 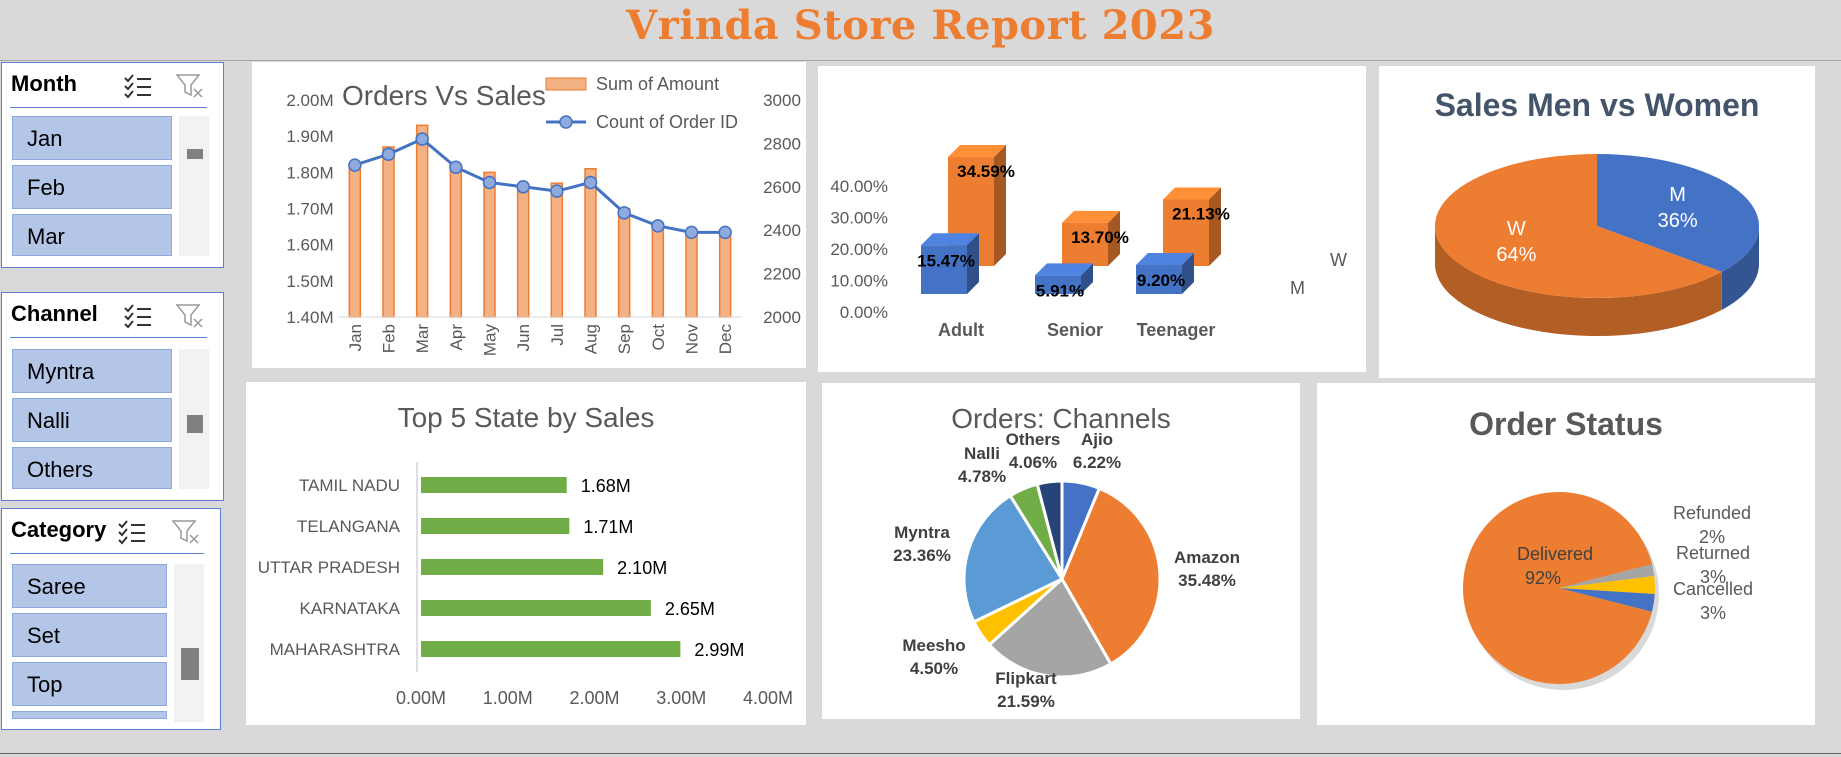 I want to click on slicer-item-partial, so click(x=89, y=715).